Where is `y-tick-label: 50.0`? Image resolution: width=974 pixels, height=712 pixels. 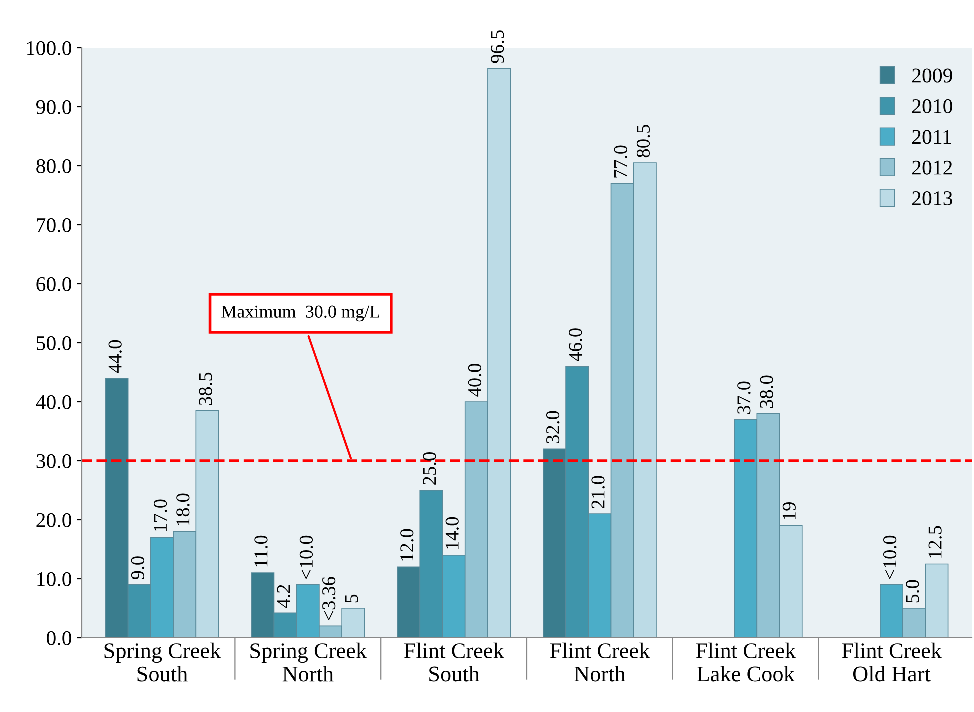 y-tick-label: 50.0 is located at coordinates (54, 343).